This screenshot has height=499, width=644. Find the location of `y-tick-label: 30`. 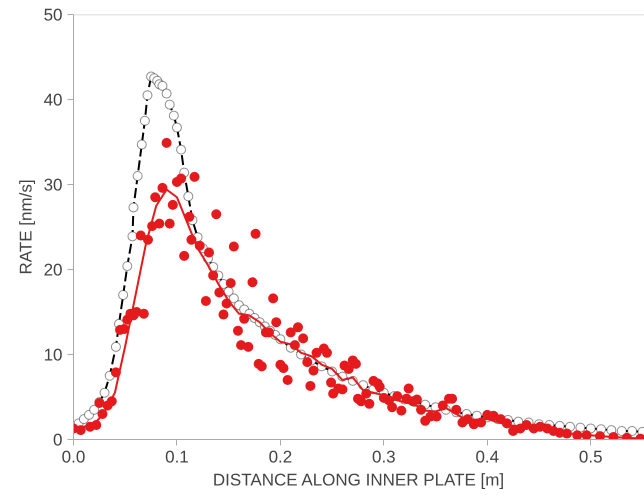

y-tick-label: 30 is located at coordinates (53, 185).